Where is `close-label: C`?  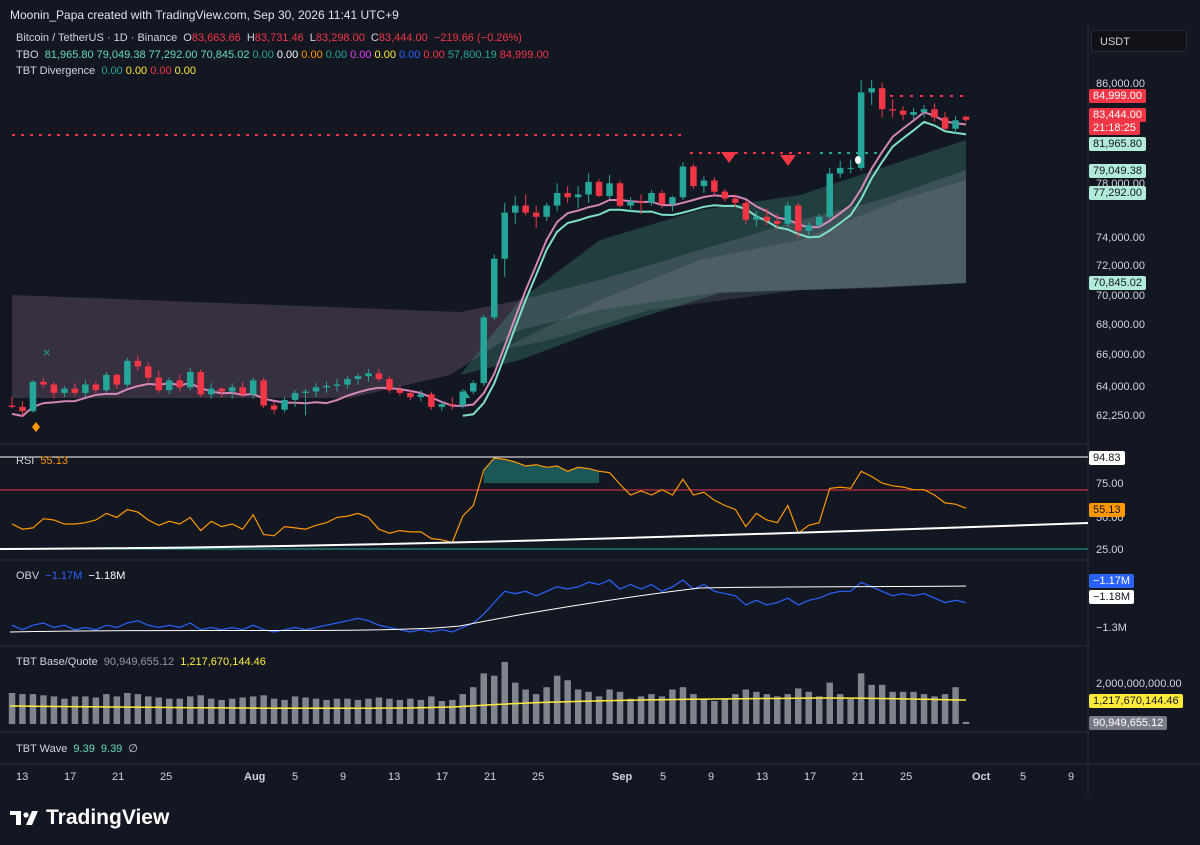
close-label: C is located at coordinates (374, 38).